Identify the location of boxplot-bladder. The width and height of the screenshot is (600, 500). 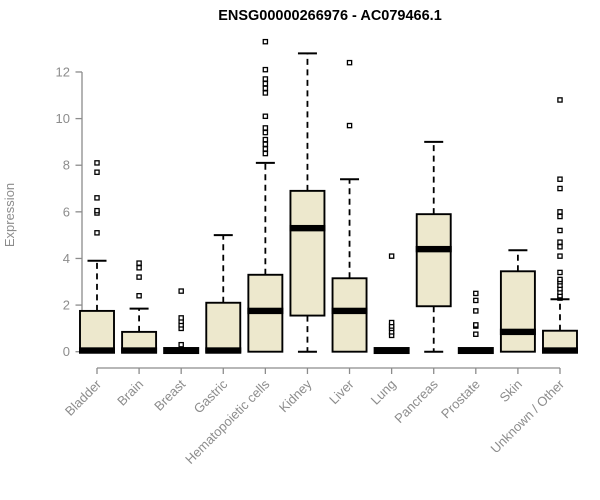
(97, 257).